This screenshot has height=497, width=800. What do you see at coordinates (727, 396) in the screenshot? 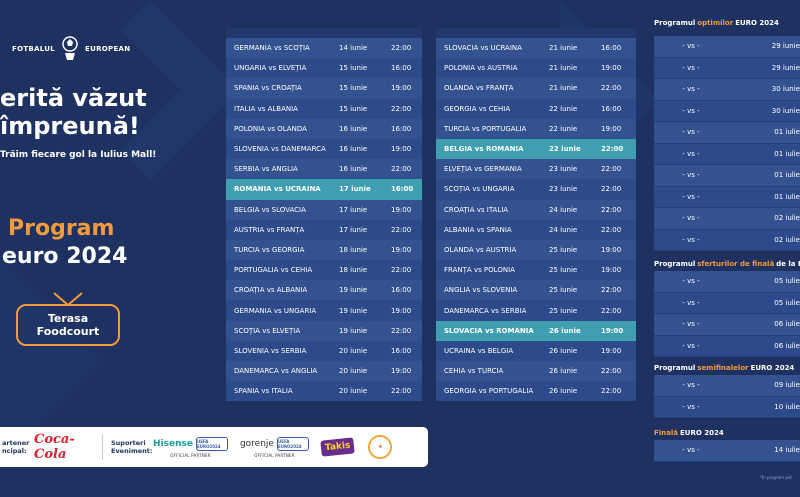
I see `sf-rows: - vs - 09 iulie - vs - 10 iulie` at bounding box center [727, 396].